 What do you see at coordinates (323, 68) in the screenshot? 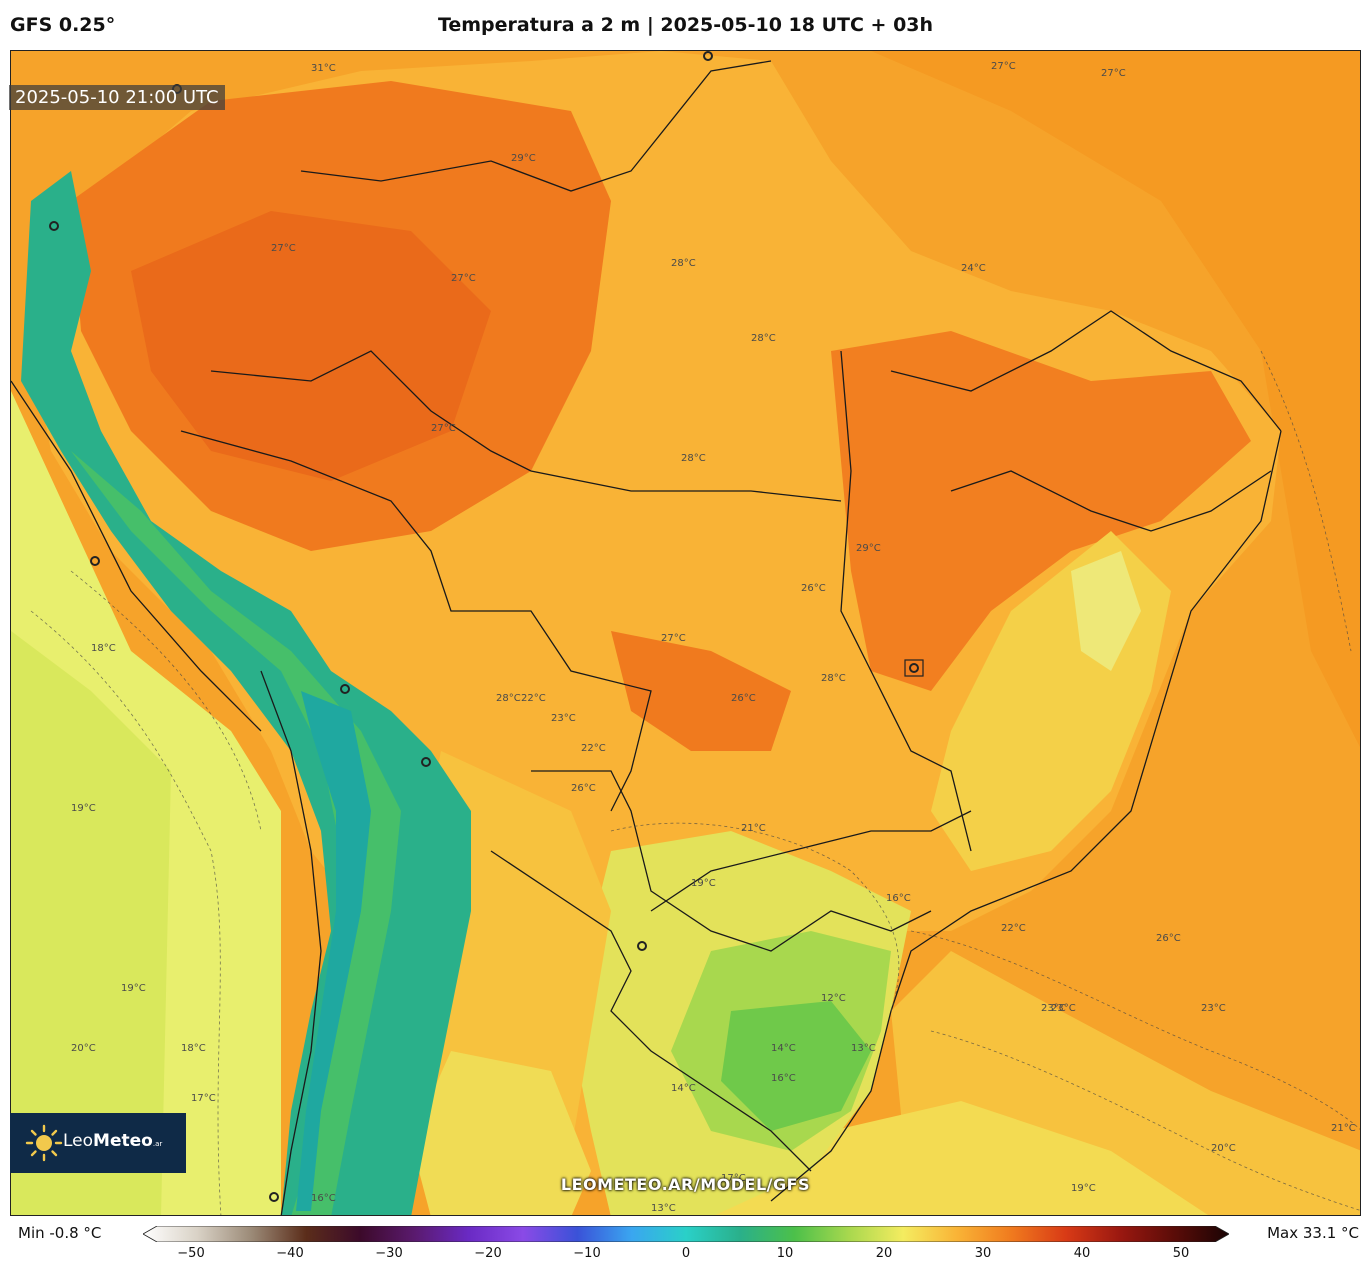
I see `contour-label: 31°C` at bounding box center [323, 68].